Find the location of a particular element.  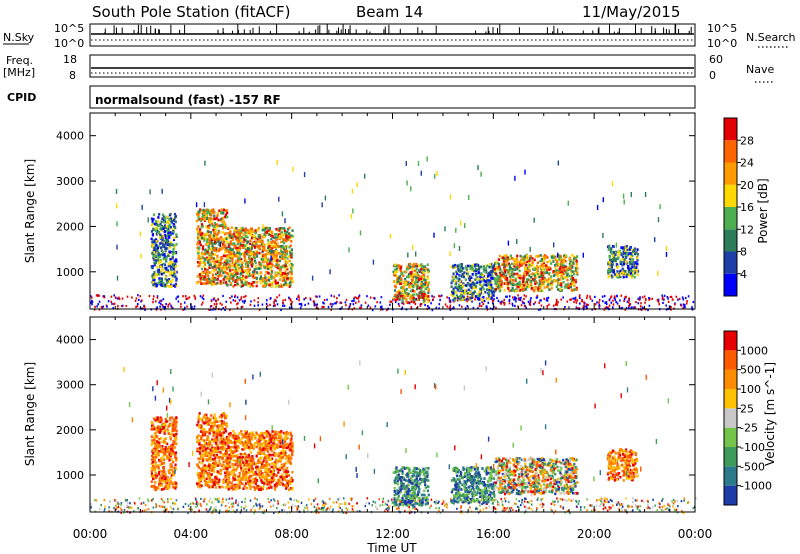

y-tick-label: 3000 is located at coordinates (70, 181).